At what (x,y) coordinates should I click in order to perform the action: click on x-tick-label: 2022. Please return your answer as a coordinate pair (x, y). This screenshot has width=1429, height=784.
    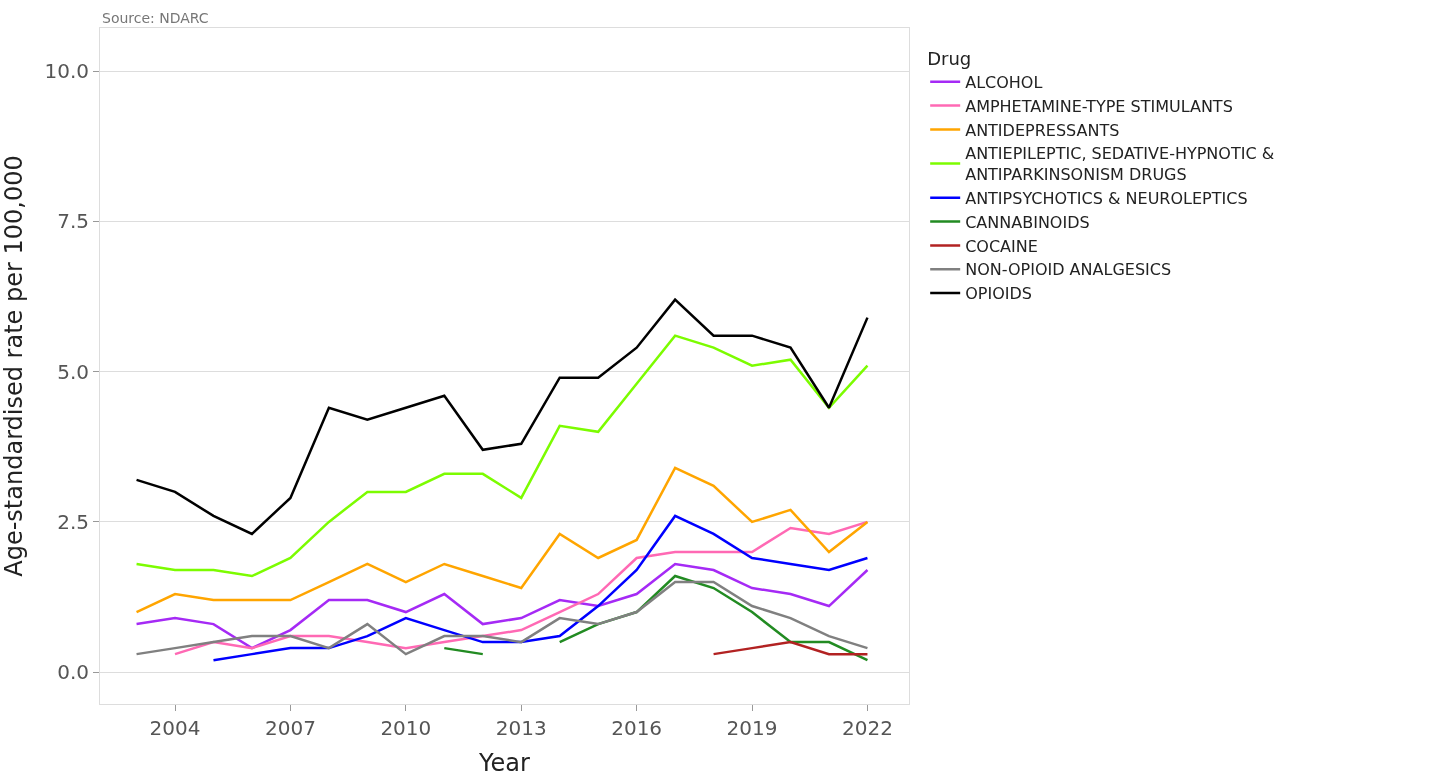
    Looking at the image, I should click on (867, 728).